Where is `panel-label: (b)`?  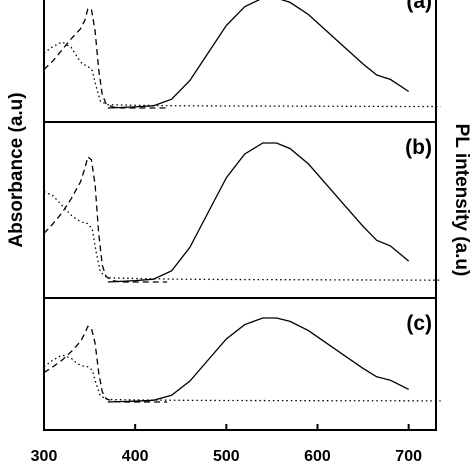 panel-label: (b) is located at coordinates (418, 147).